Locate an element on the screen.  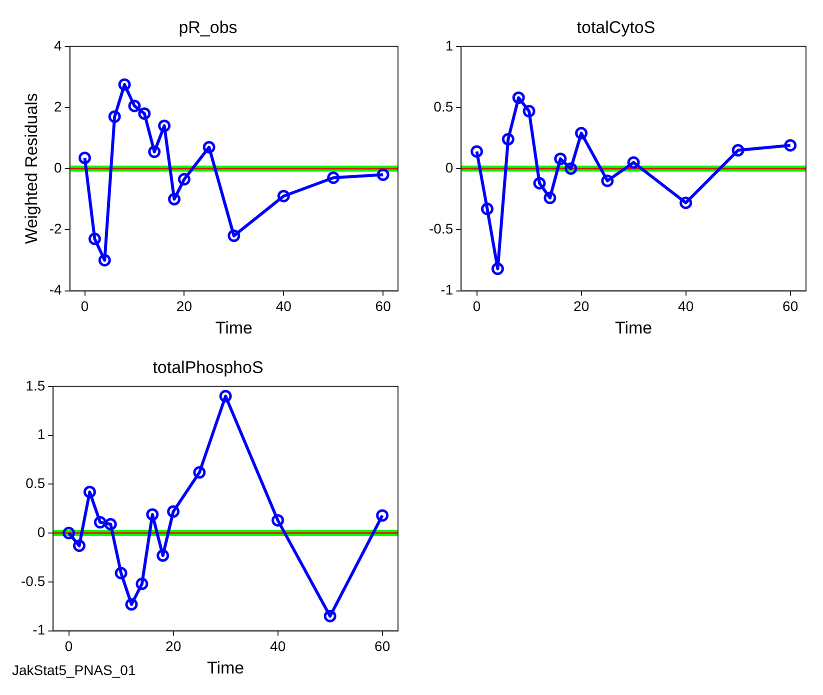
chart-title: pR_obs is located at coordinates (208, 27).